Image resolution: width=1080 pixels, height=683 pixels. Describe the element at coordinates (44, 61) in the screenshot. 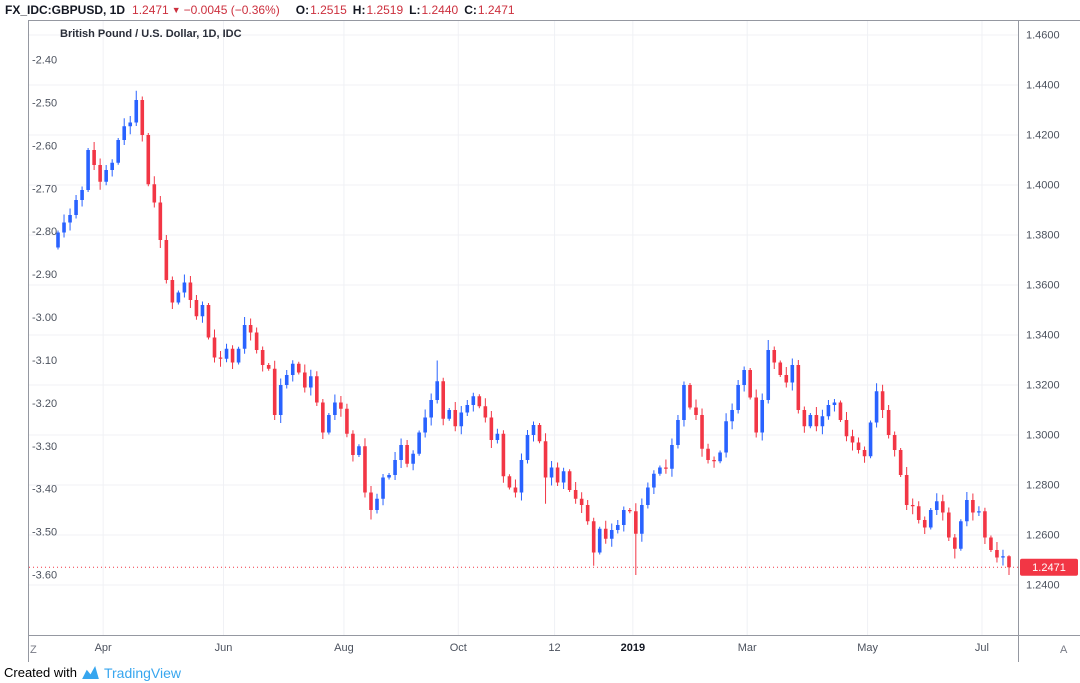

I see `axis-label-left: -2.40` at that location.